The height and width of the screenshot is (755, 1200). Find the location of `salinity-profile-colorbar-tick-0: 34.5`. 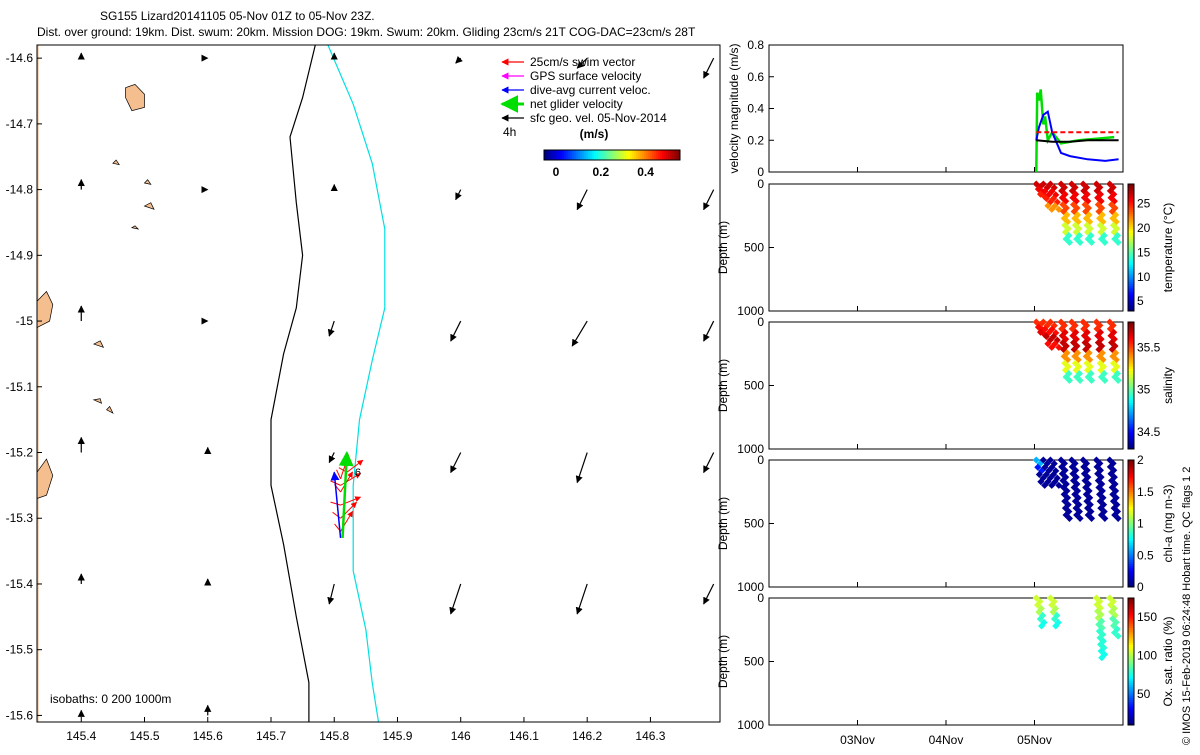

salinity-profile-colorbar-tick-0: 34.5 is located at coordinates (1149, 432).